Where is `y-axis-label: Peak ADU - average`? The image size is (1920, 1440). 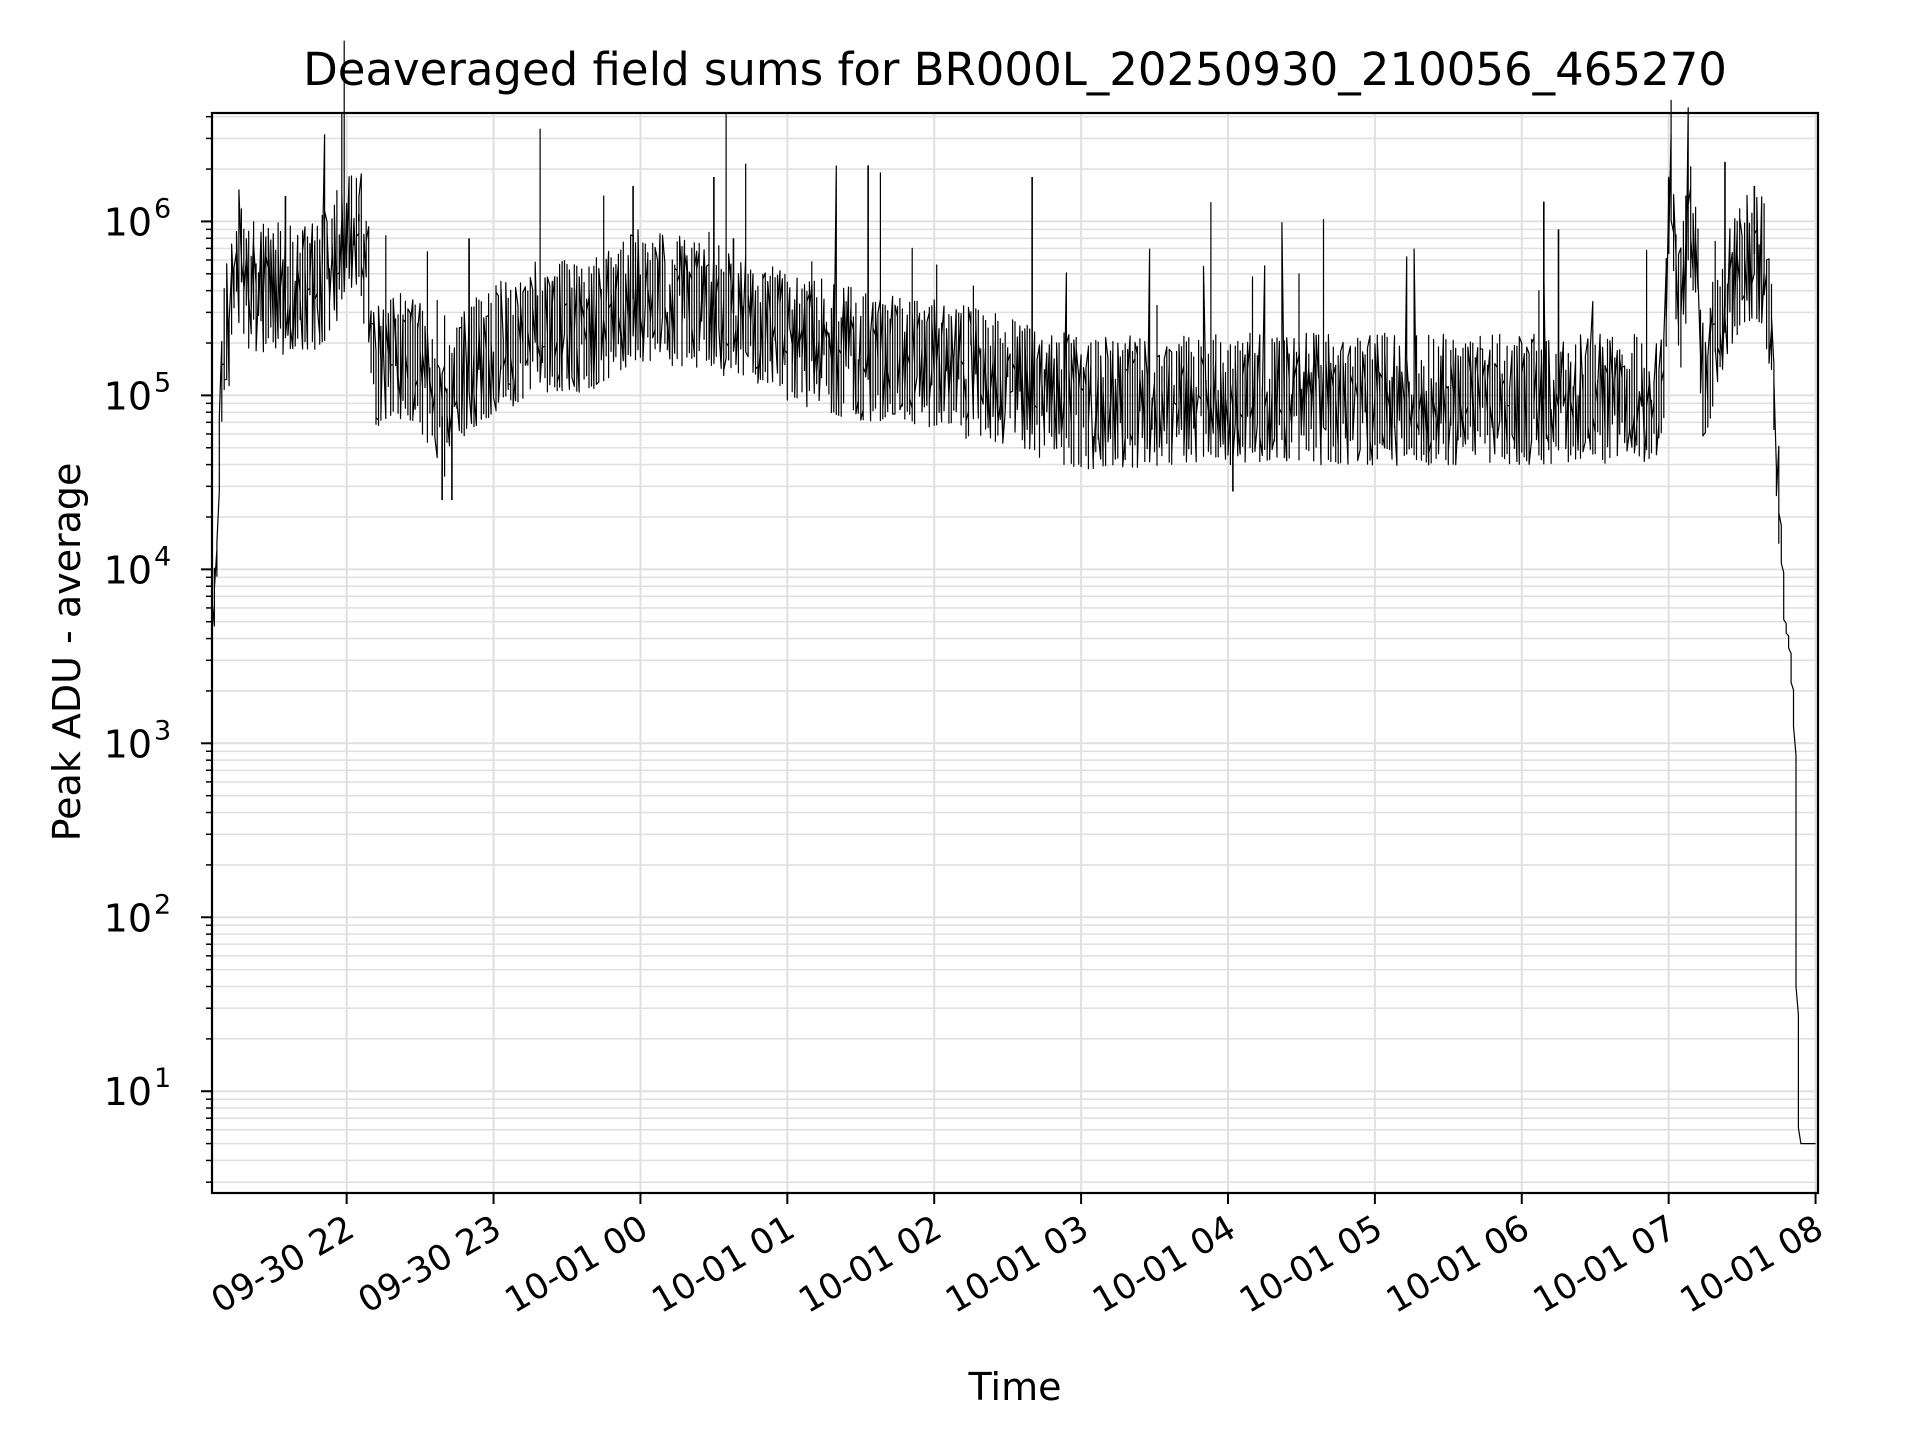 y-axis-label: Peak ADU - average is located at coordinates (67, 652).